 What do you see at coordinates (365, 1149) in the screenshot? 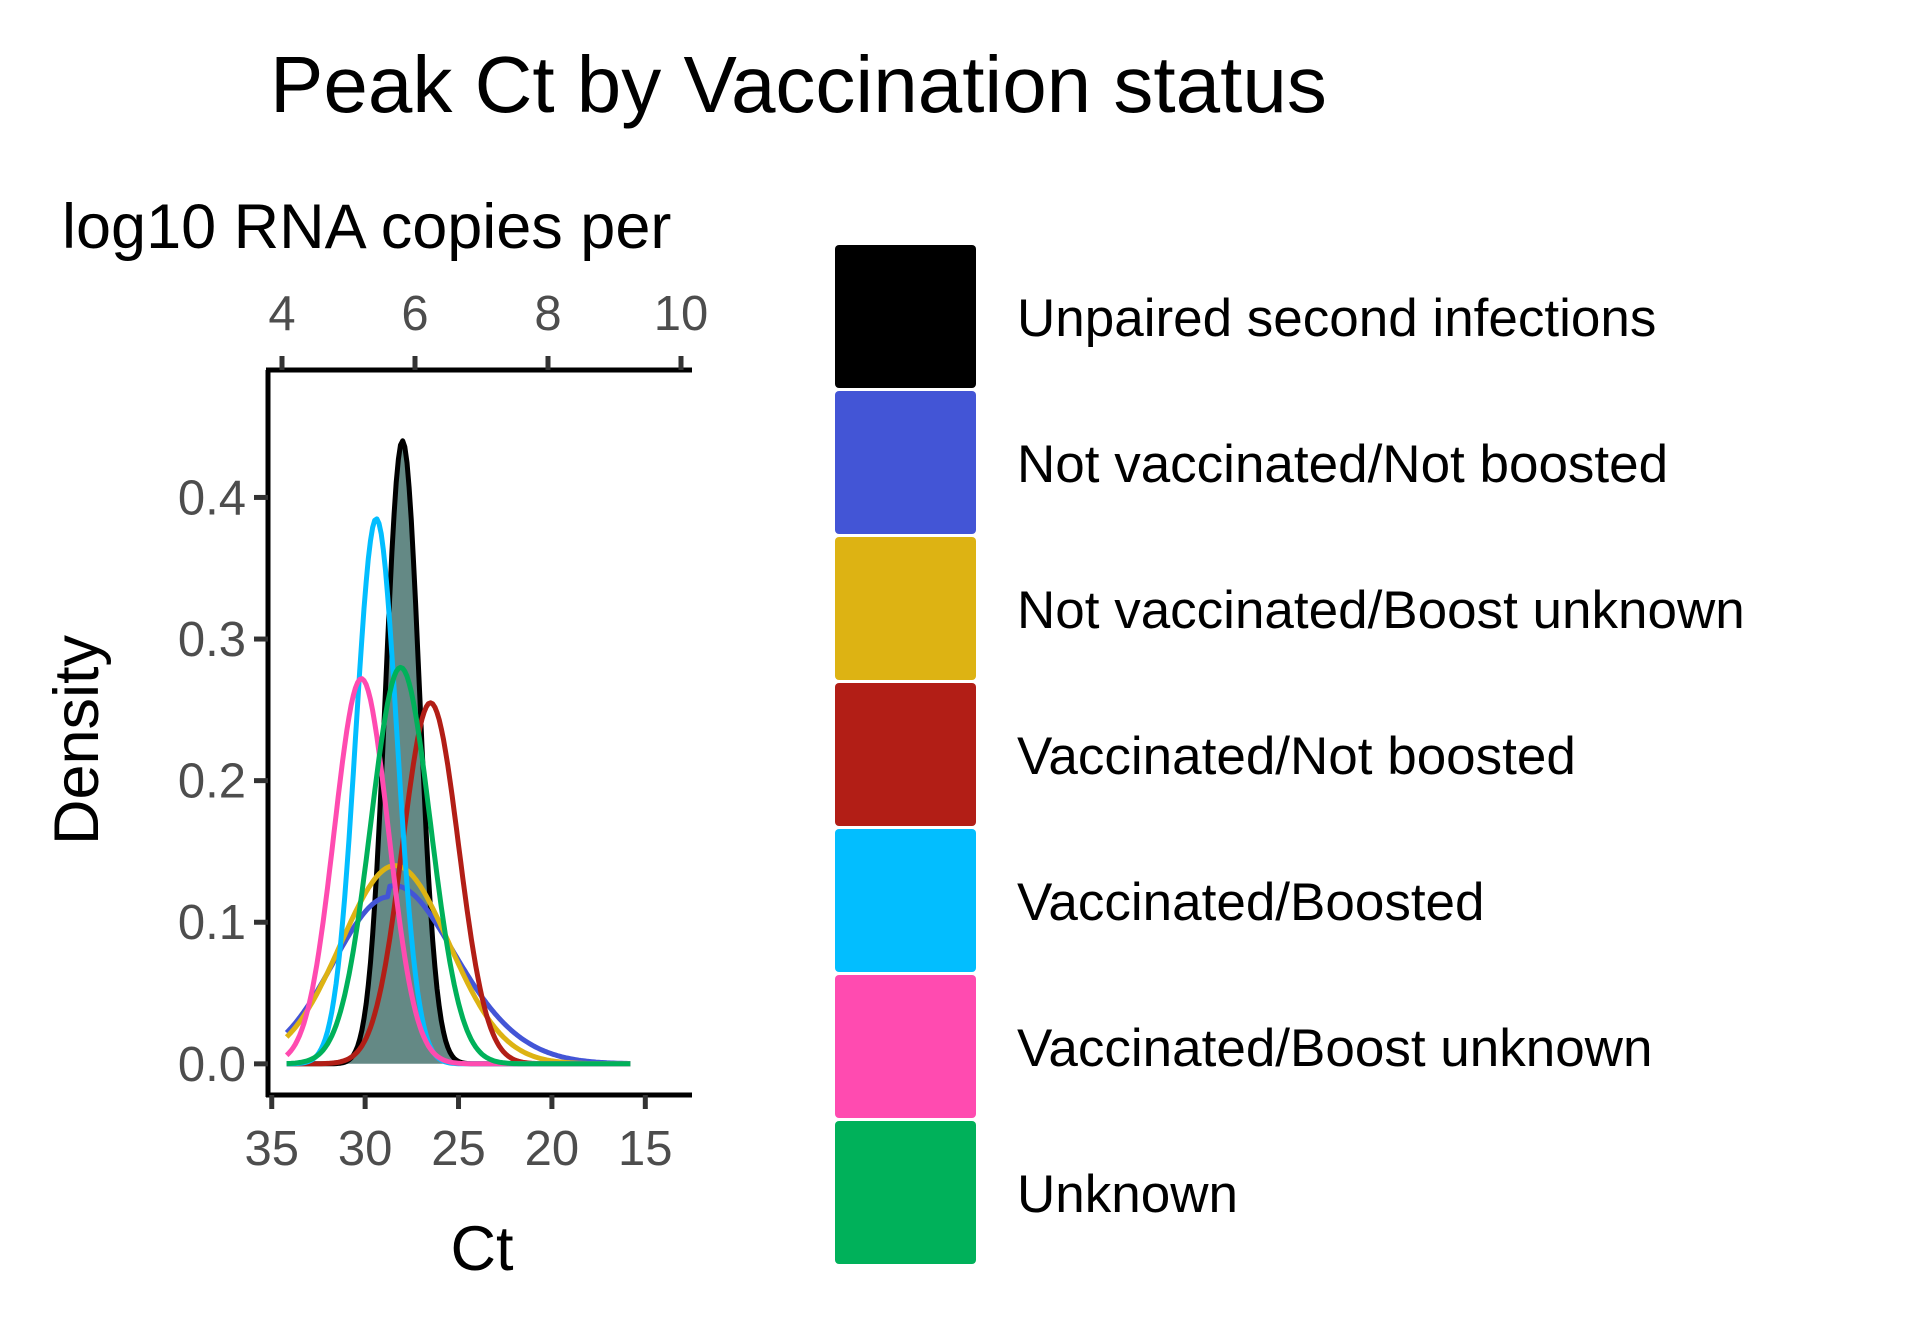
I see `x-tick-label-1: 30` at bounding box center [365, 1149].